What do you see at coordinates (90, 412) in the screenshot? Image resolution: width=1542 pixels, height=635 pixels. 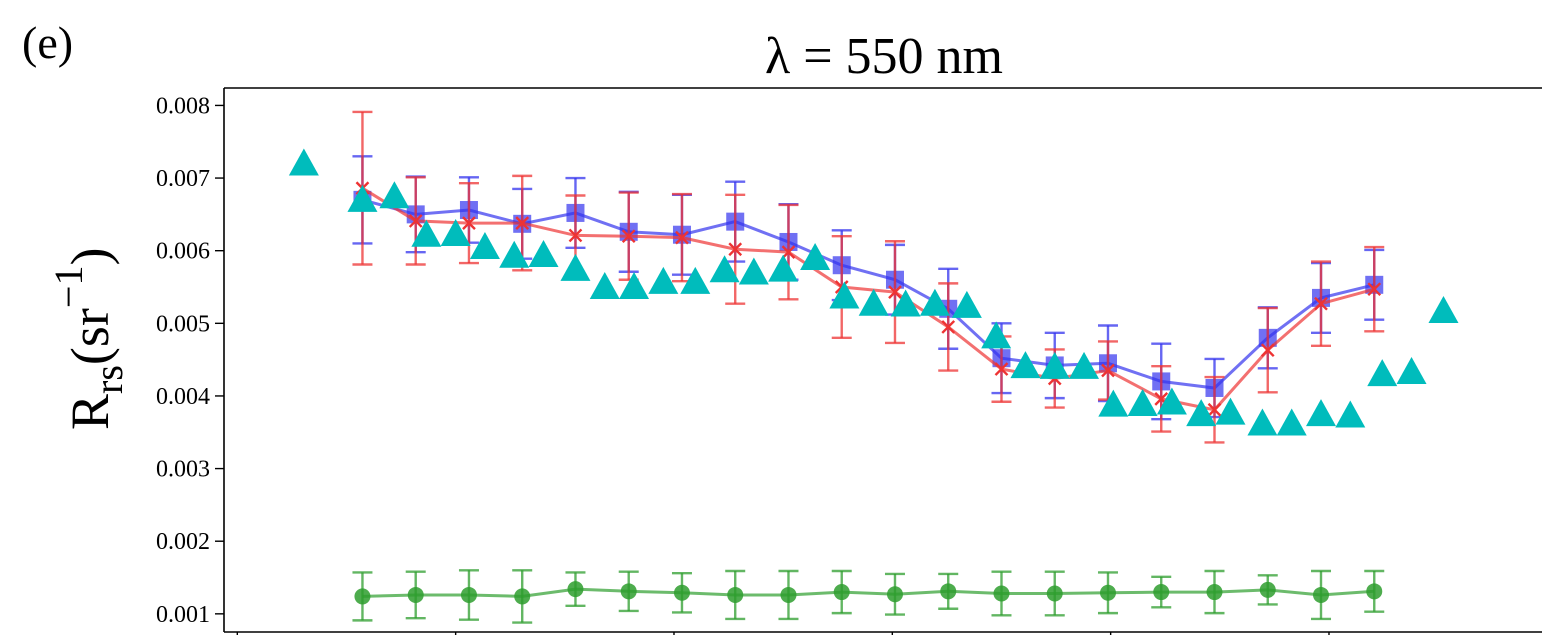 I see `y-axis-label-main: R` at bounding box center [90, 412].